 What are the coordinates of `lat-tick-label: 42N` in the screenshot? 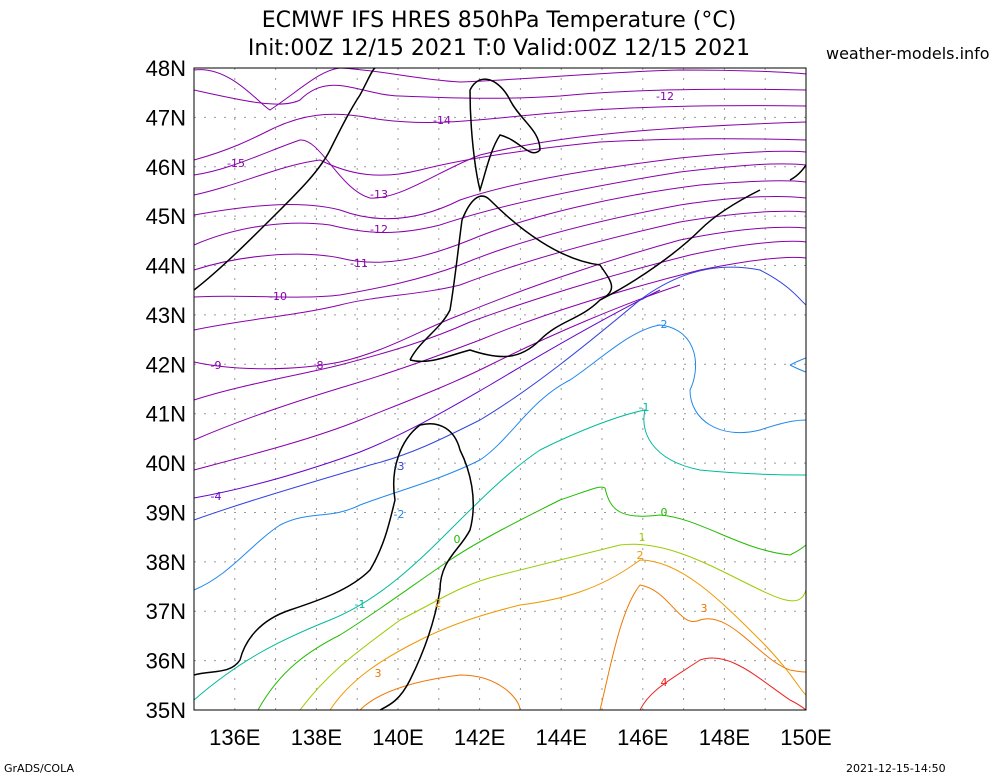 It's located at (166, 364).